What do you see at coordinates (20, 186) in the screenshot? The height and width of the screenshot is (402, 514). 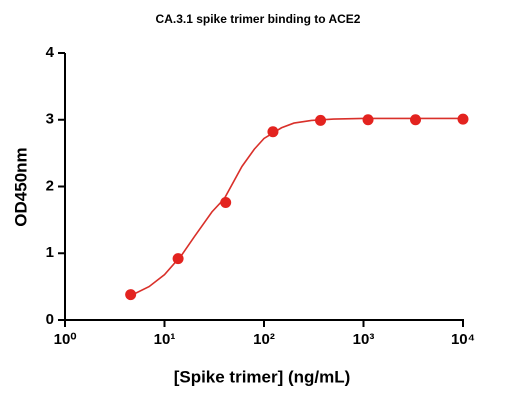 I see `y-axis-label: OD450nm` at bounding box center [20, 186].